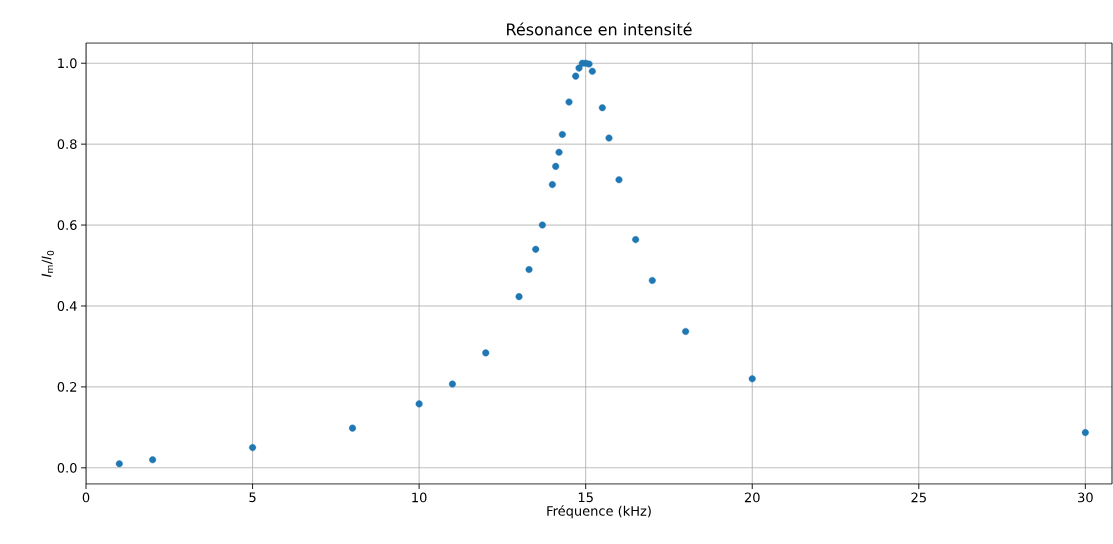 The image size is (1113, 544). I want to click on x-tick-label: 10, so click(419, 497).